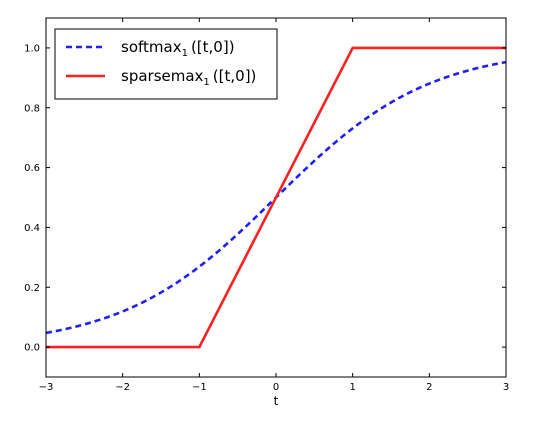  What do you see at coordinates (46, 387) in the screenshot?
I see `x-tick-label: −3` at bounding box center [46, 387].